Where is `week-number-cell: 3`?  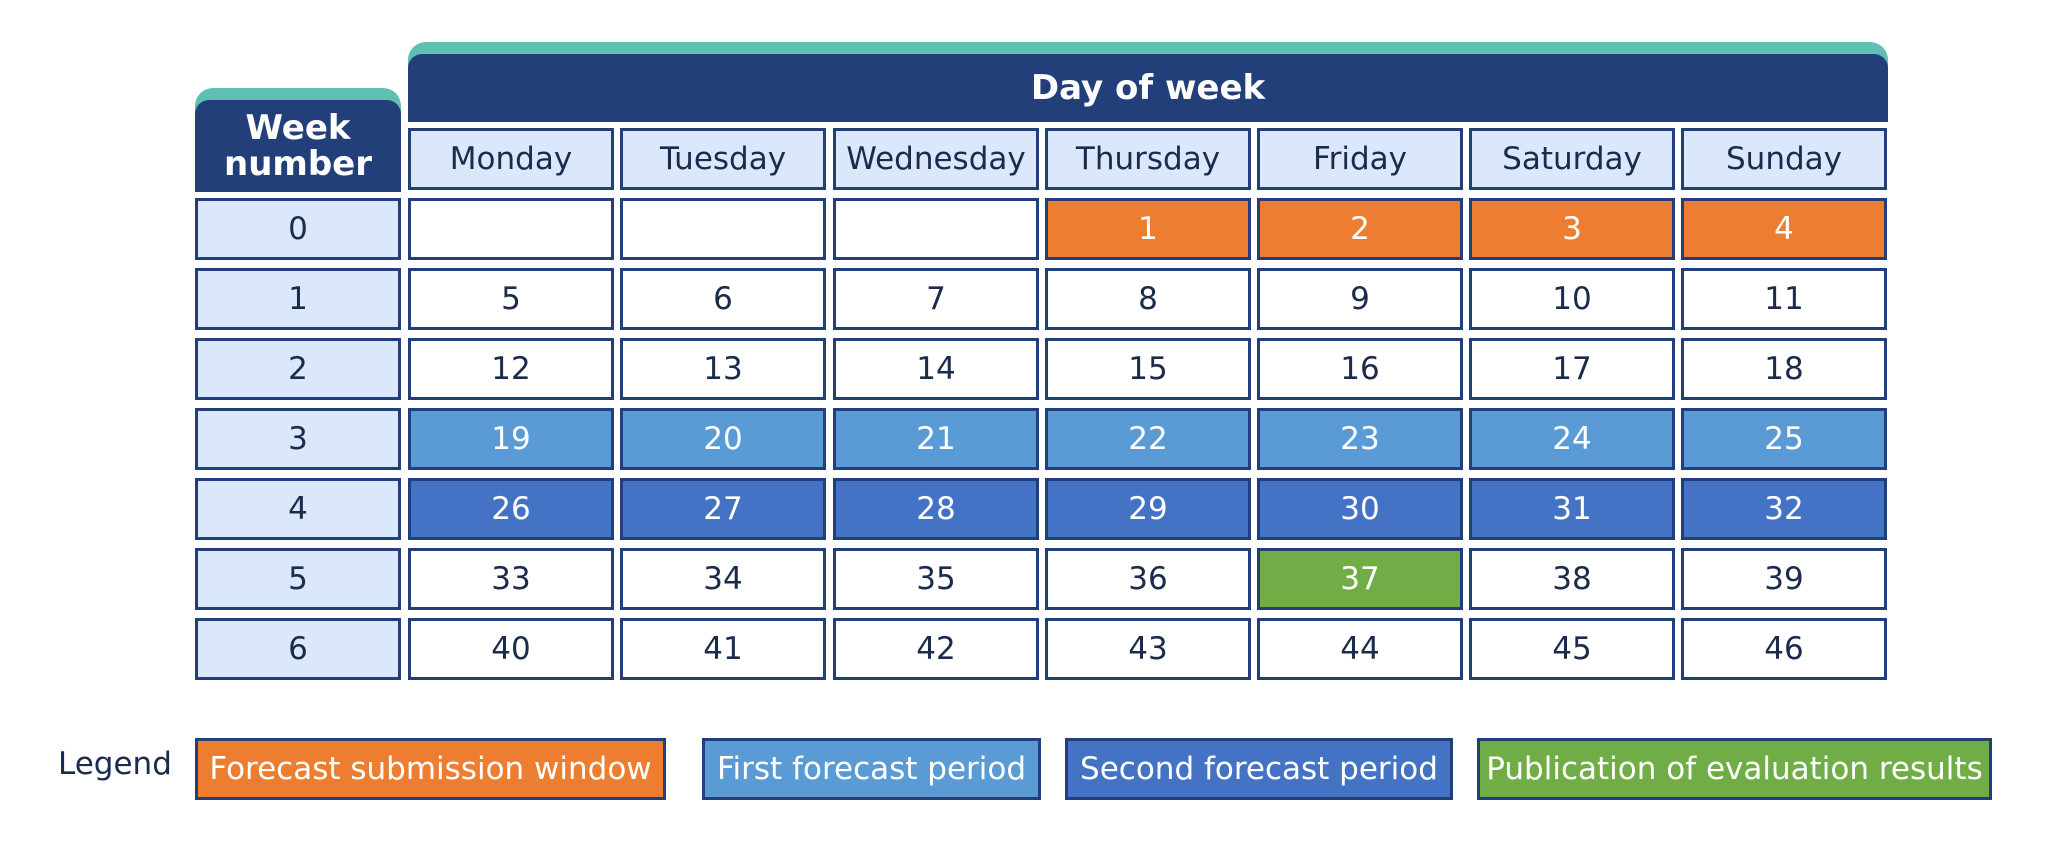 week-number-cell: 3 is located at coordinates (298, 439).